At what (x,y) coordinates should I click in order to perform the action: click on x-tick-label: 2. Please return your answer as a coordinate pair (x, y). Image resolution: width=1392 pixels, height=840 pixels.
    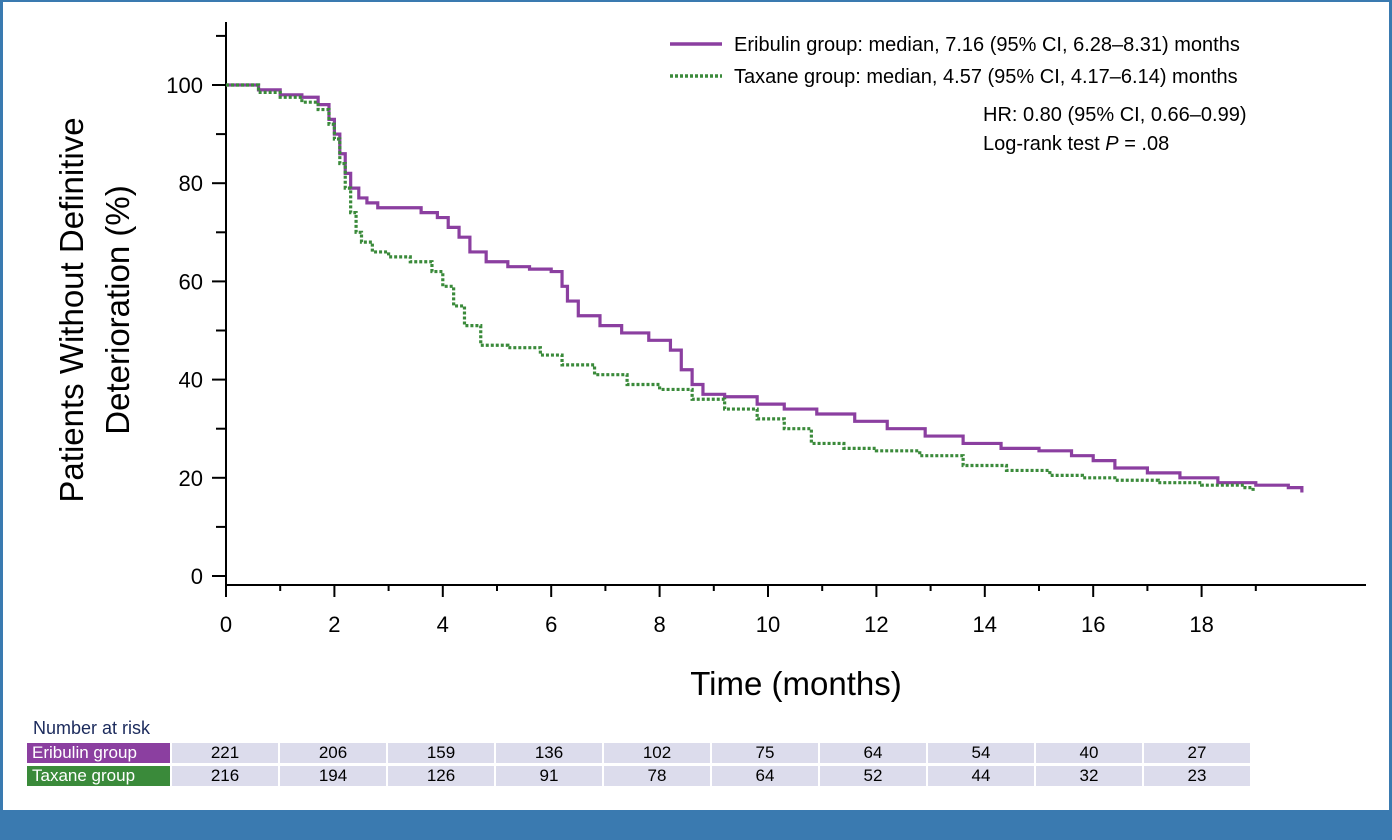
    Looking at the image, I should click on (334, 624).